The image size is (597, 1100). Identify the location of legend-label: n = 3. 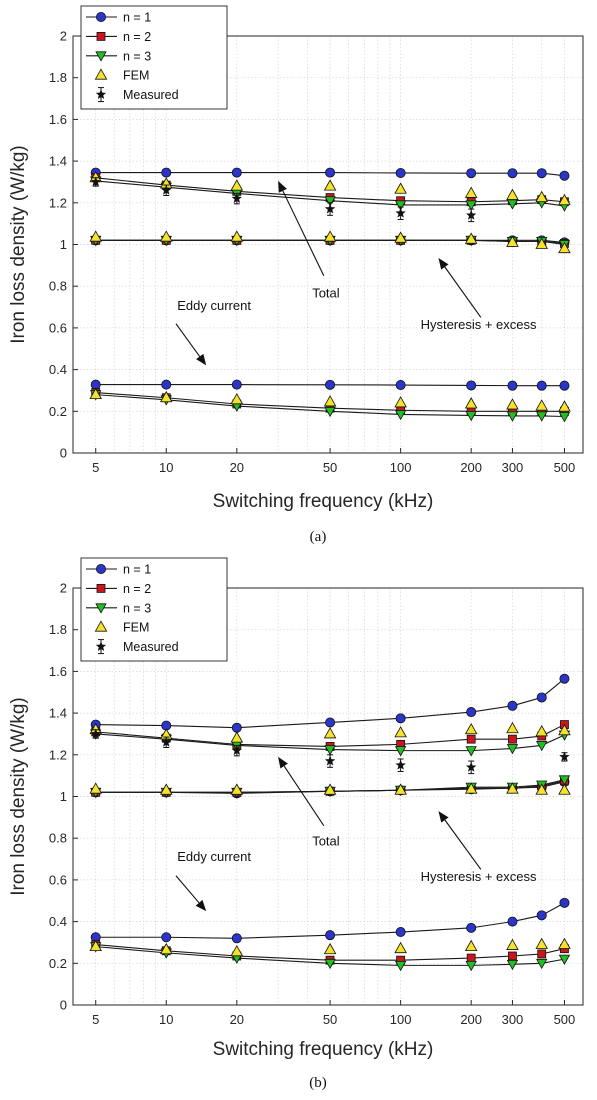
(137, 56).